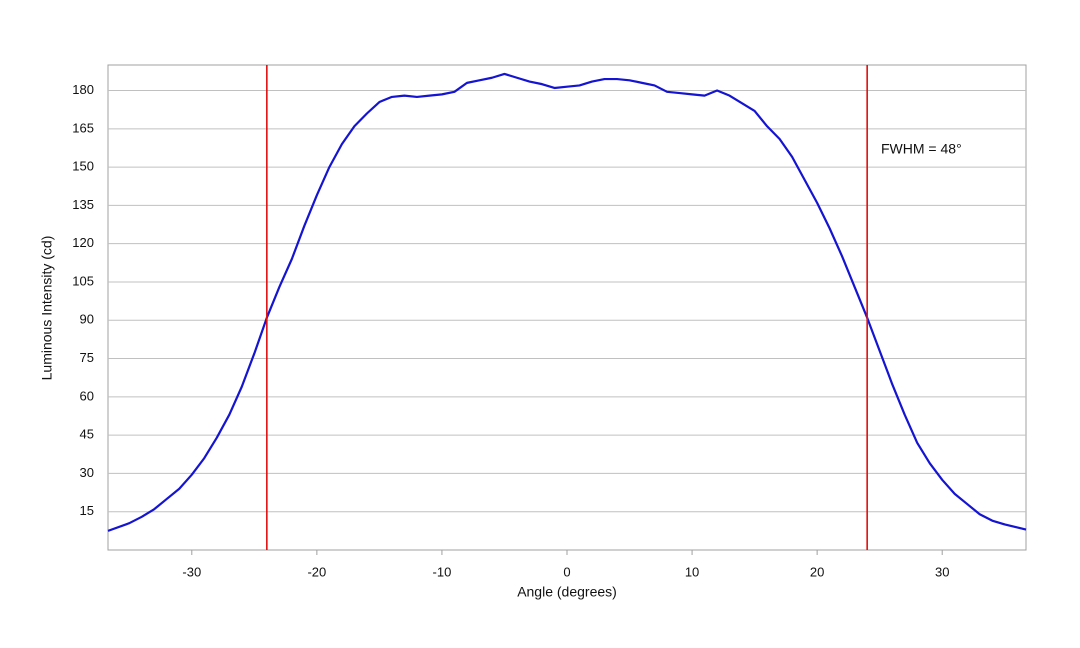  I want to click on y-tick-label: 60, so click(87, 395).